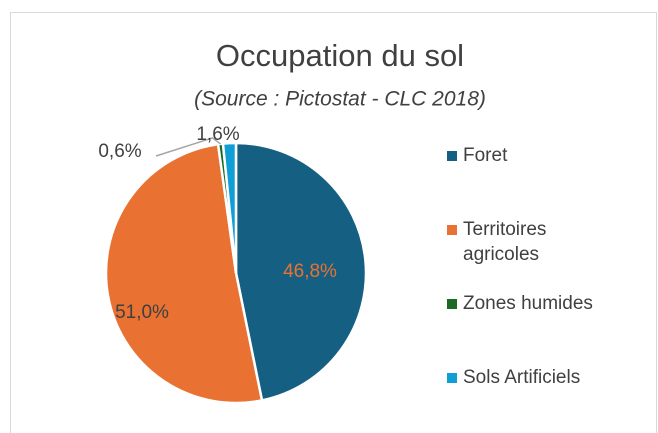 Image resolution: width=658 pixels, height=433 pixels. Describe the element at coordinates (547, 155) in the screenshot. I see `legend-item: Foret` at that location.